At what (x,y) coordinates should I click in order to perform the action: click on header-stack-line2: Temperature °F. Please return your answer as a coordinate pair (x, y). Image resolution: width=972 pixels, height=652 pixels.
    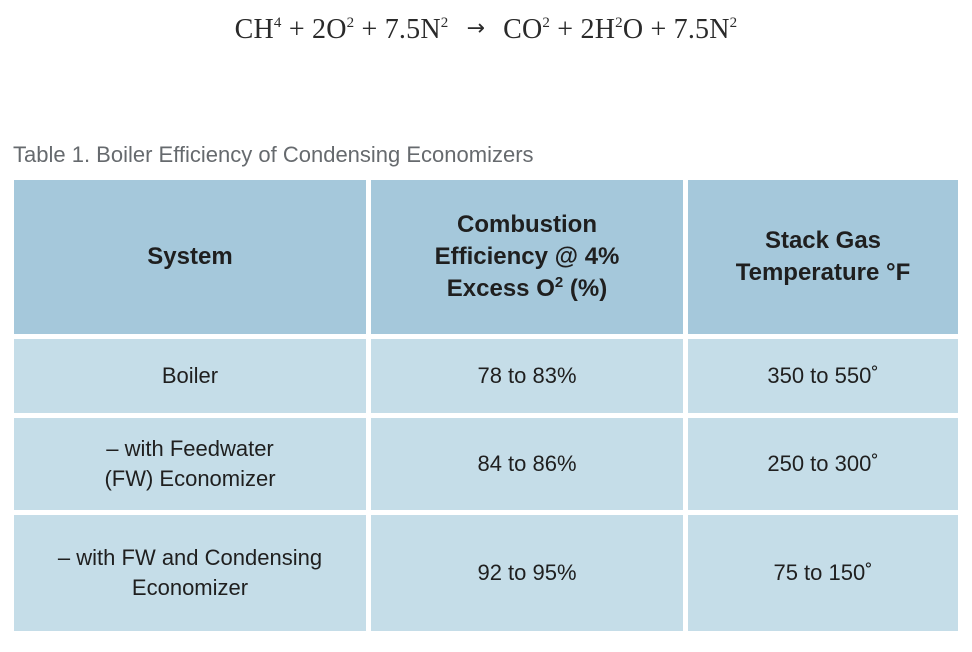
    Looking at the image, I should click on (823, 272).